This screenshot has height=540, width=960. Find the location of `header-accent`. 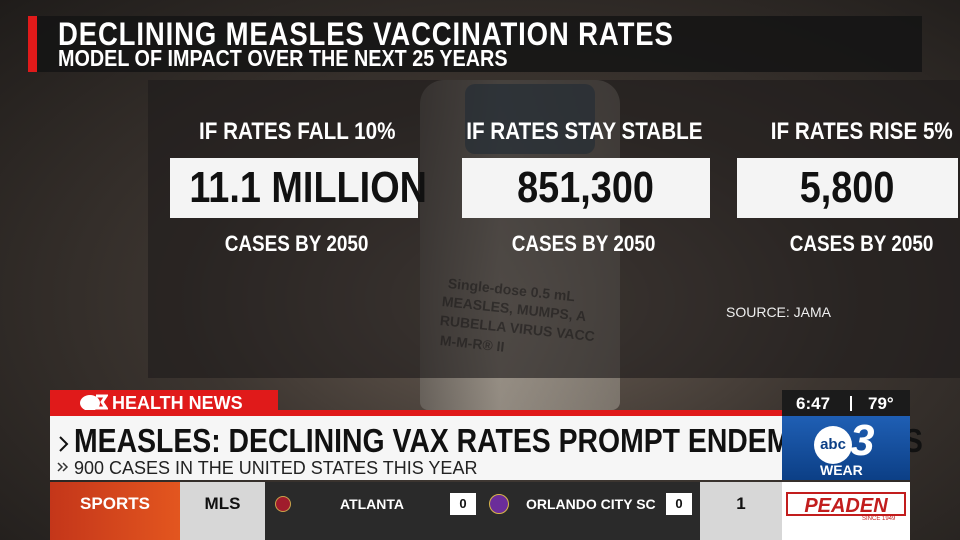

header-accent is located at coordinates (32, 44).